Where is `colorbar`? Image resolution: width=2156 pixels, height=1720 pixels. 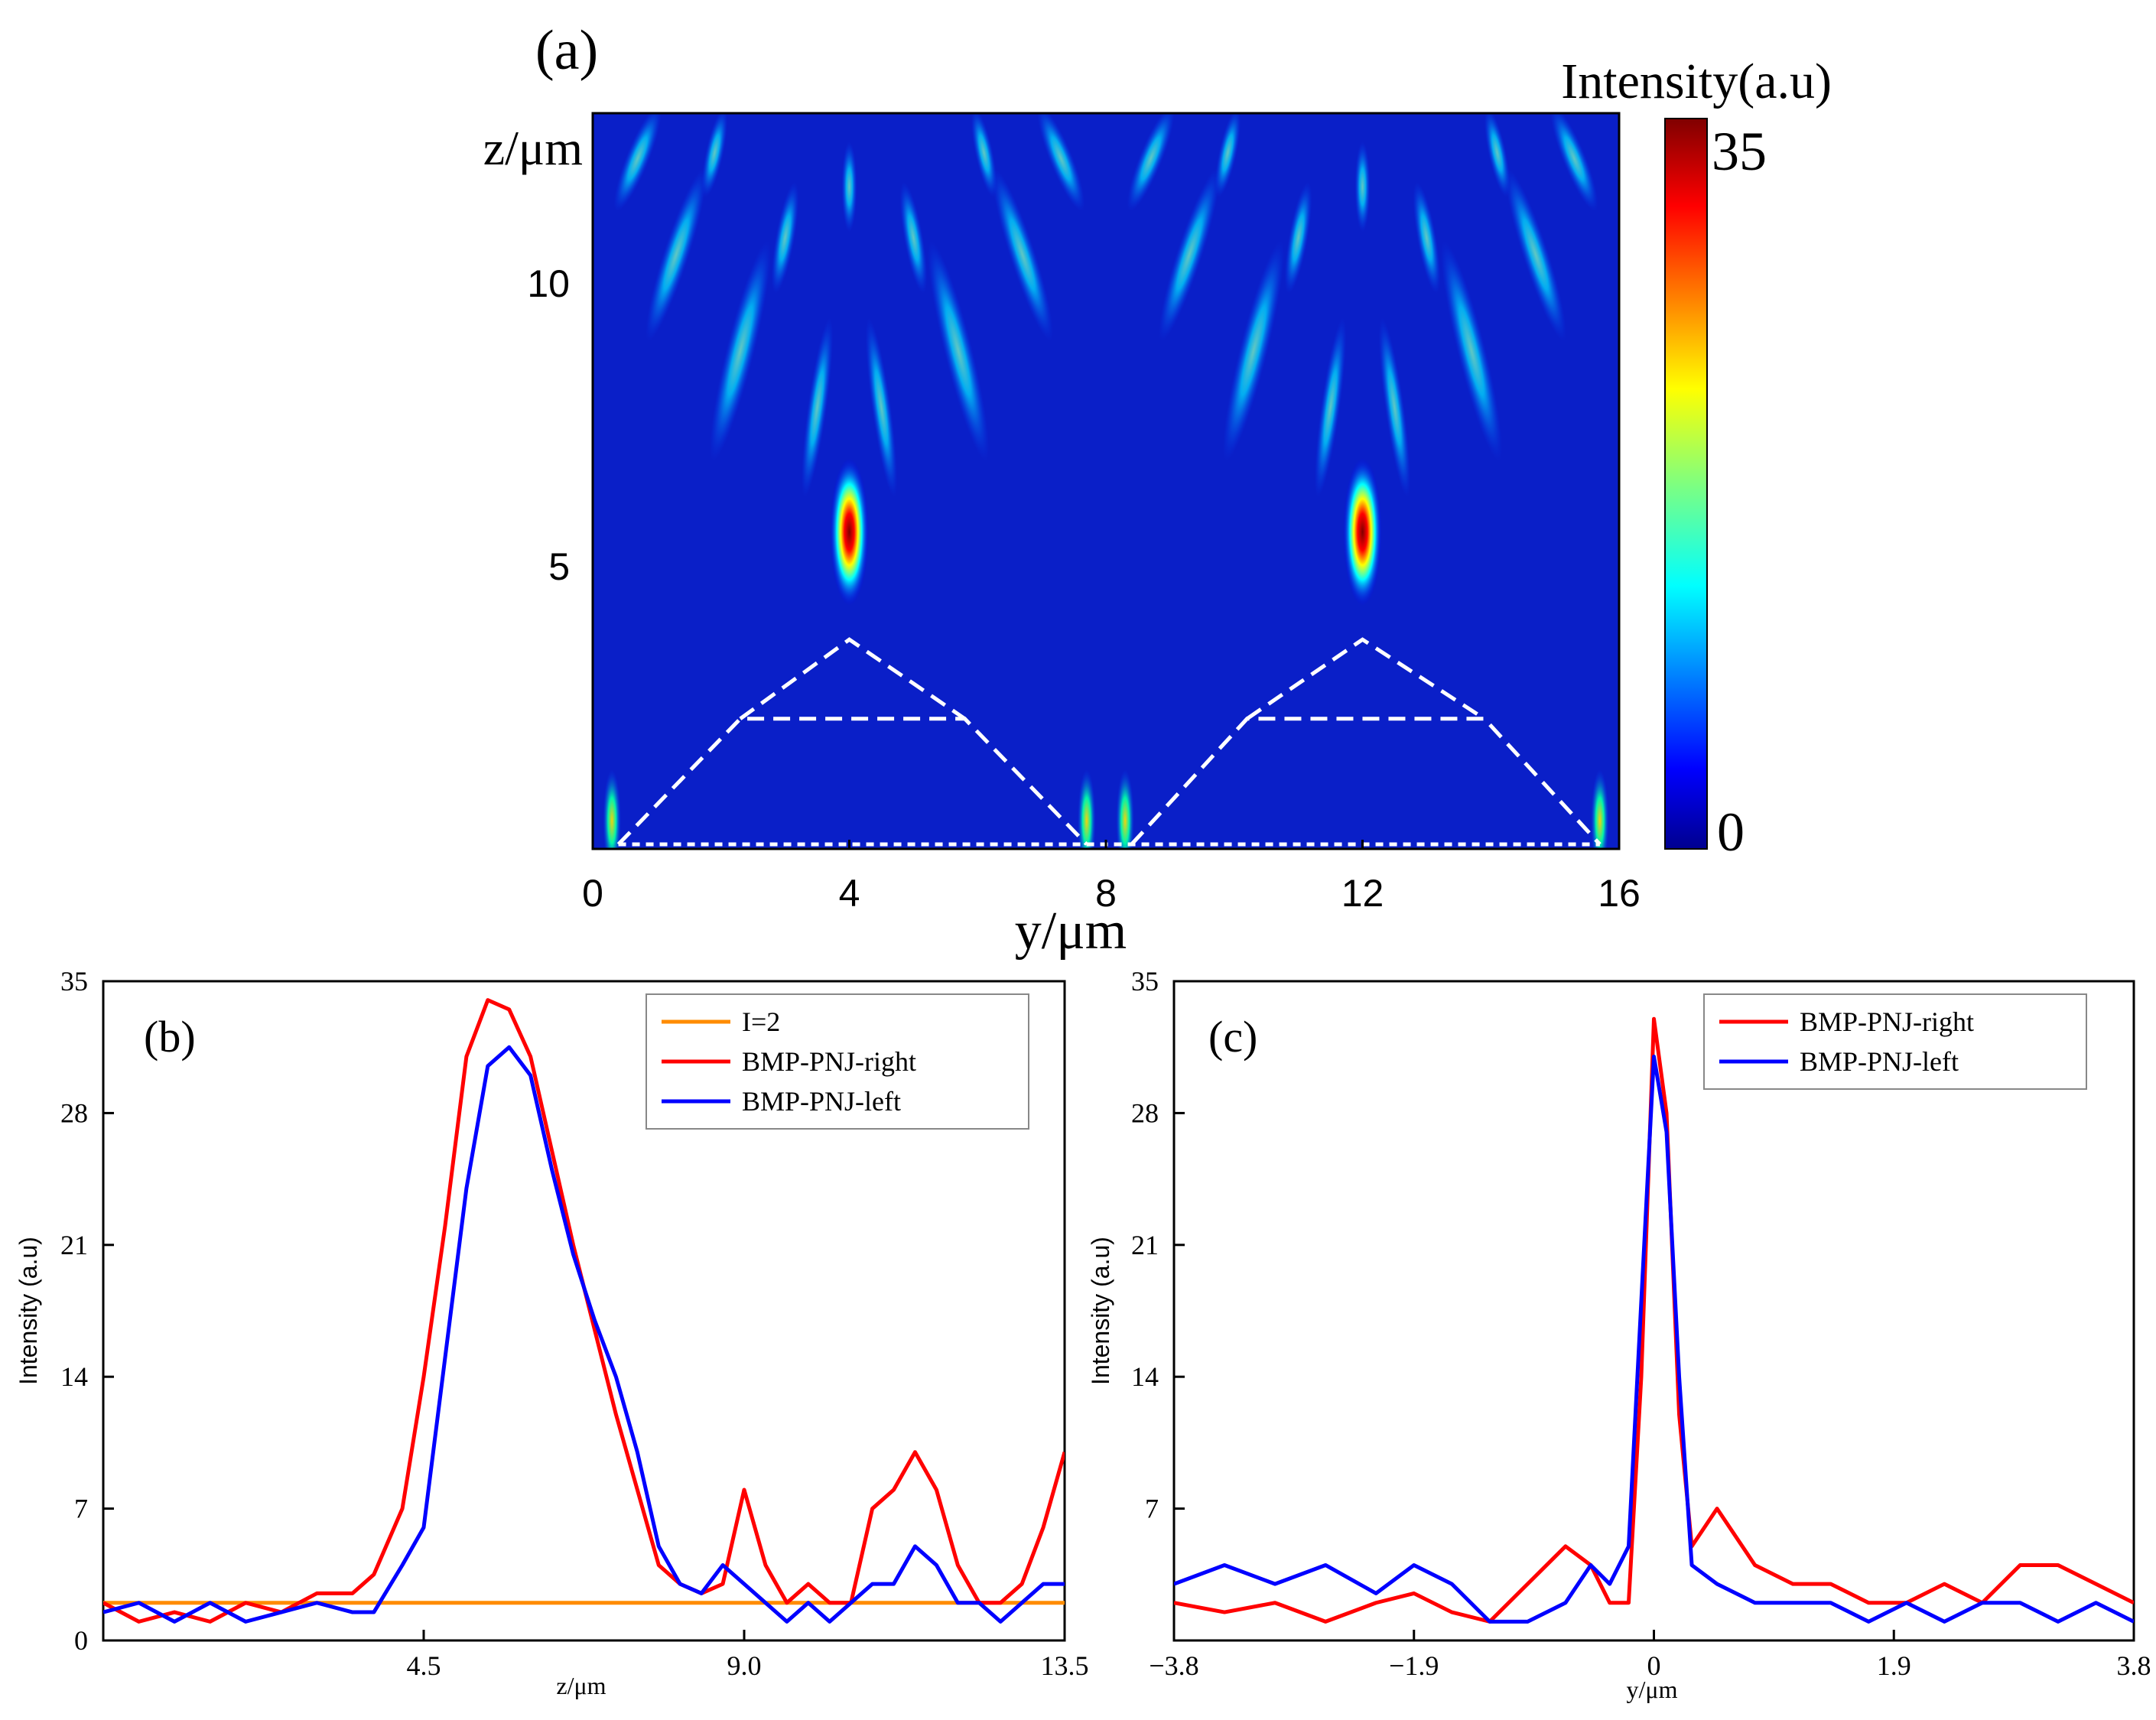 colorbar is located at coordinates (1686, 484).